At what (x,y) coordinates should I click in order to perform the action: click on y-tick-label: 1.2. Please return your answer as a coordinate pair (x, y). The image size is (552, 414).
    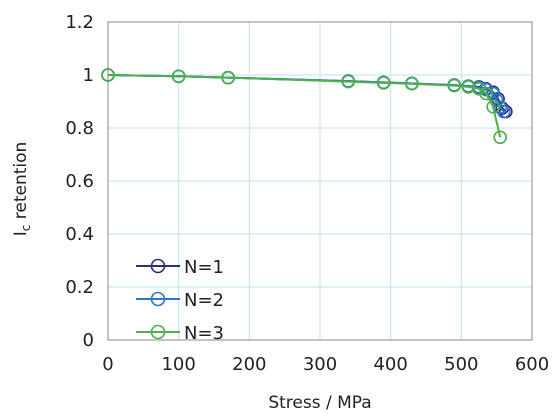
    Looking at the image, I should click on (79, 22).